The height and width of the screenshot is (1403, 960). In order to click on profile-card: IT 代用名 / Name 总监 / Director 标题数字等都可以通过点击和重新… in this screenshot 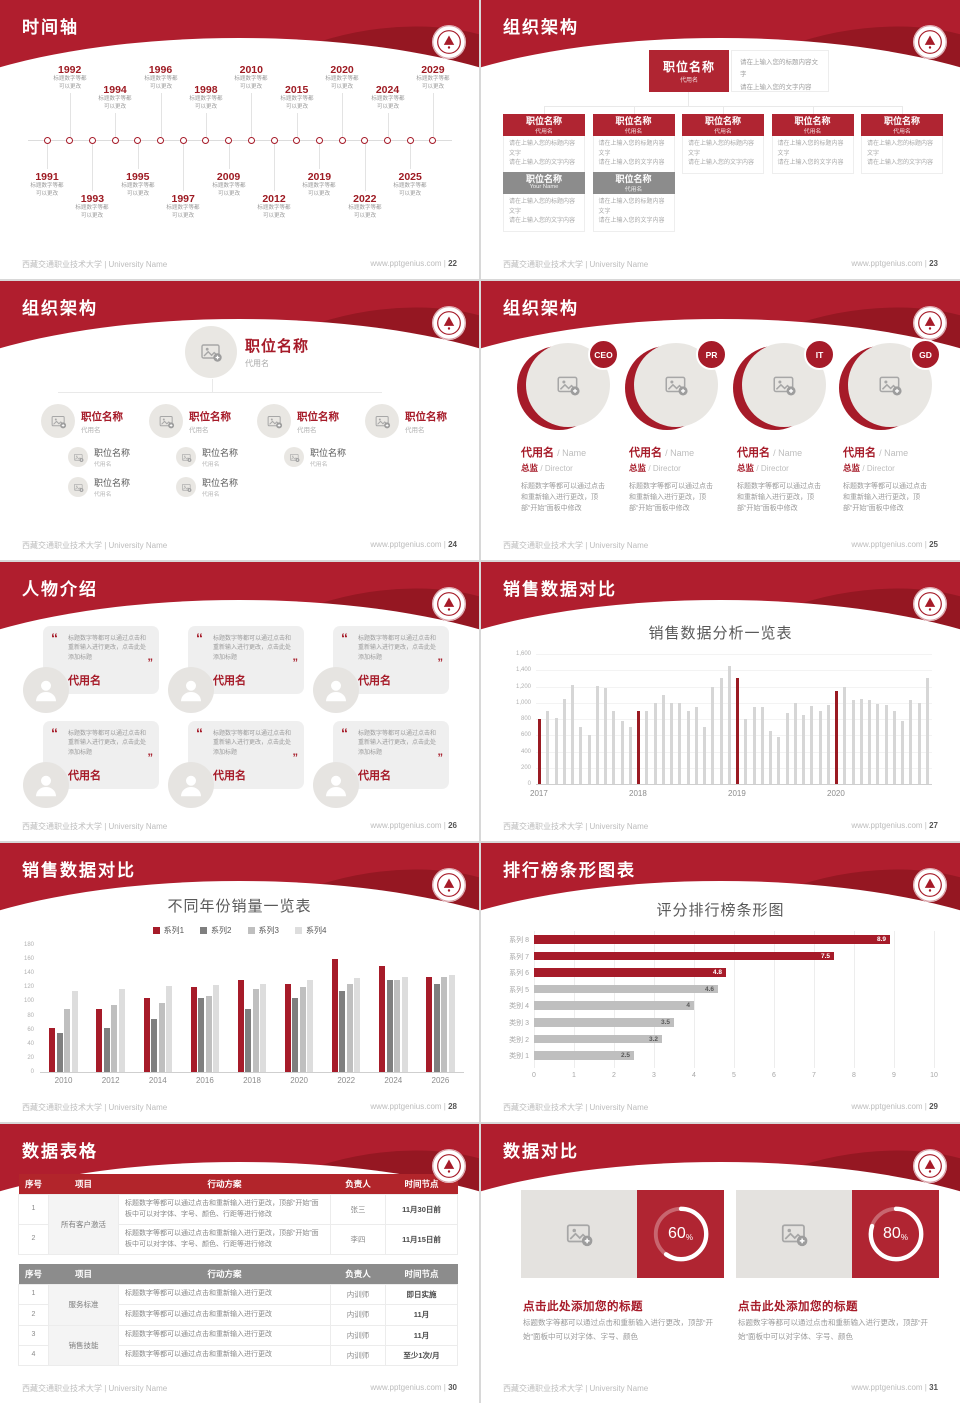, I will do `click(784, 427)`.